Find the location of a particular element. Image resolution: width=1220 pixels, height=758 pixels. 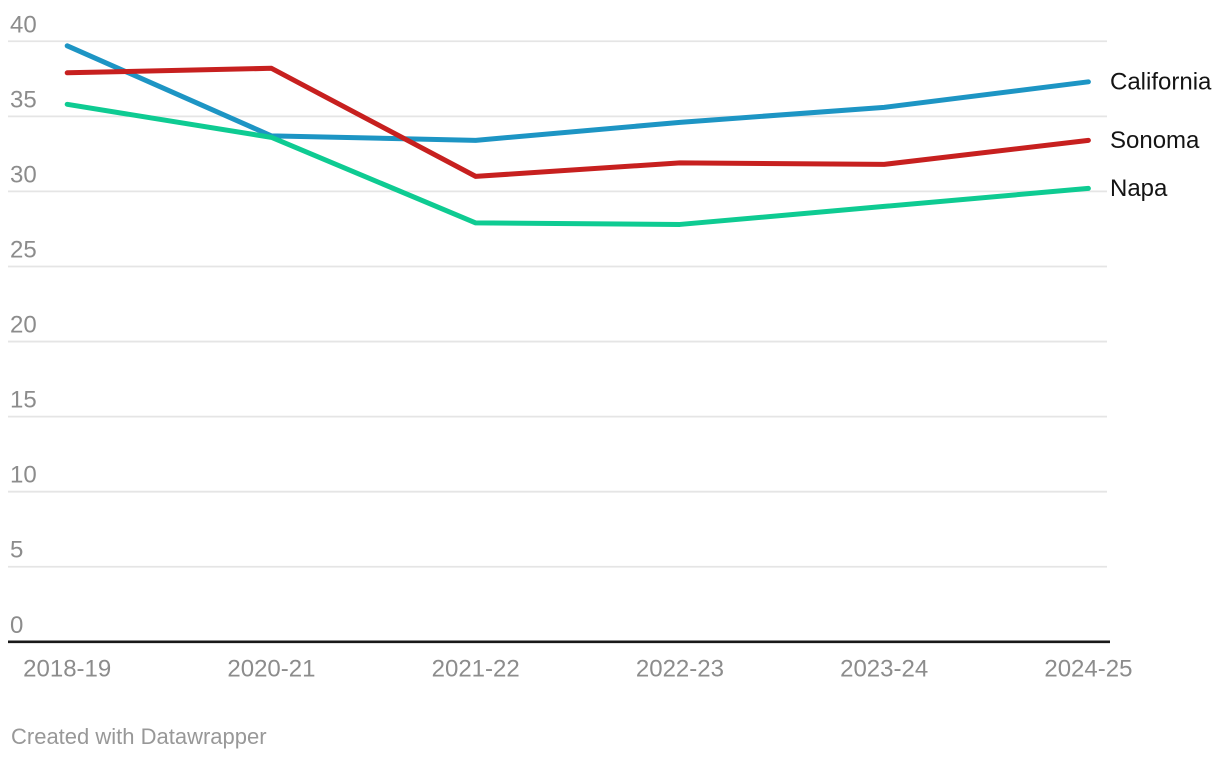

y-tick-label-10: 10 is located at coordinates (23, 475).